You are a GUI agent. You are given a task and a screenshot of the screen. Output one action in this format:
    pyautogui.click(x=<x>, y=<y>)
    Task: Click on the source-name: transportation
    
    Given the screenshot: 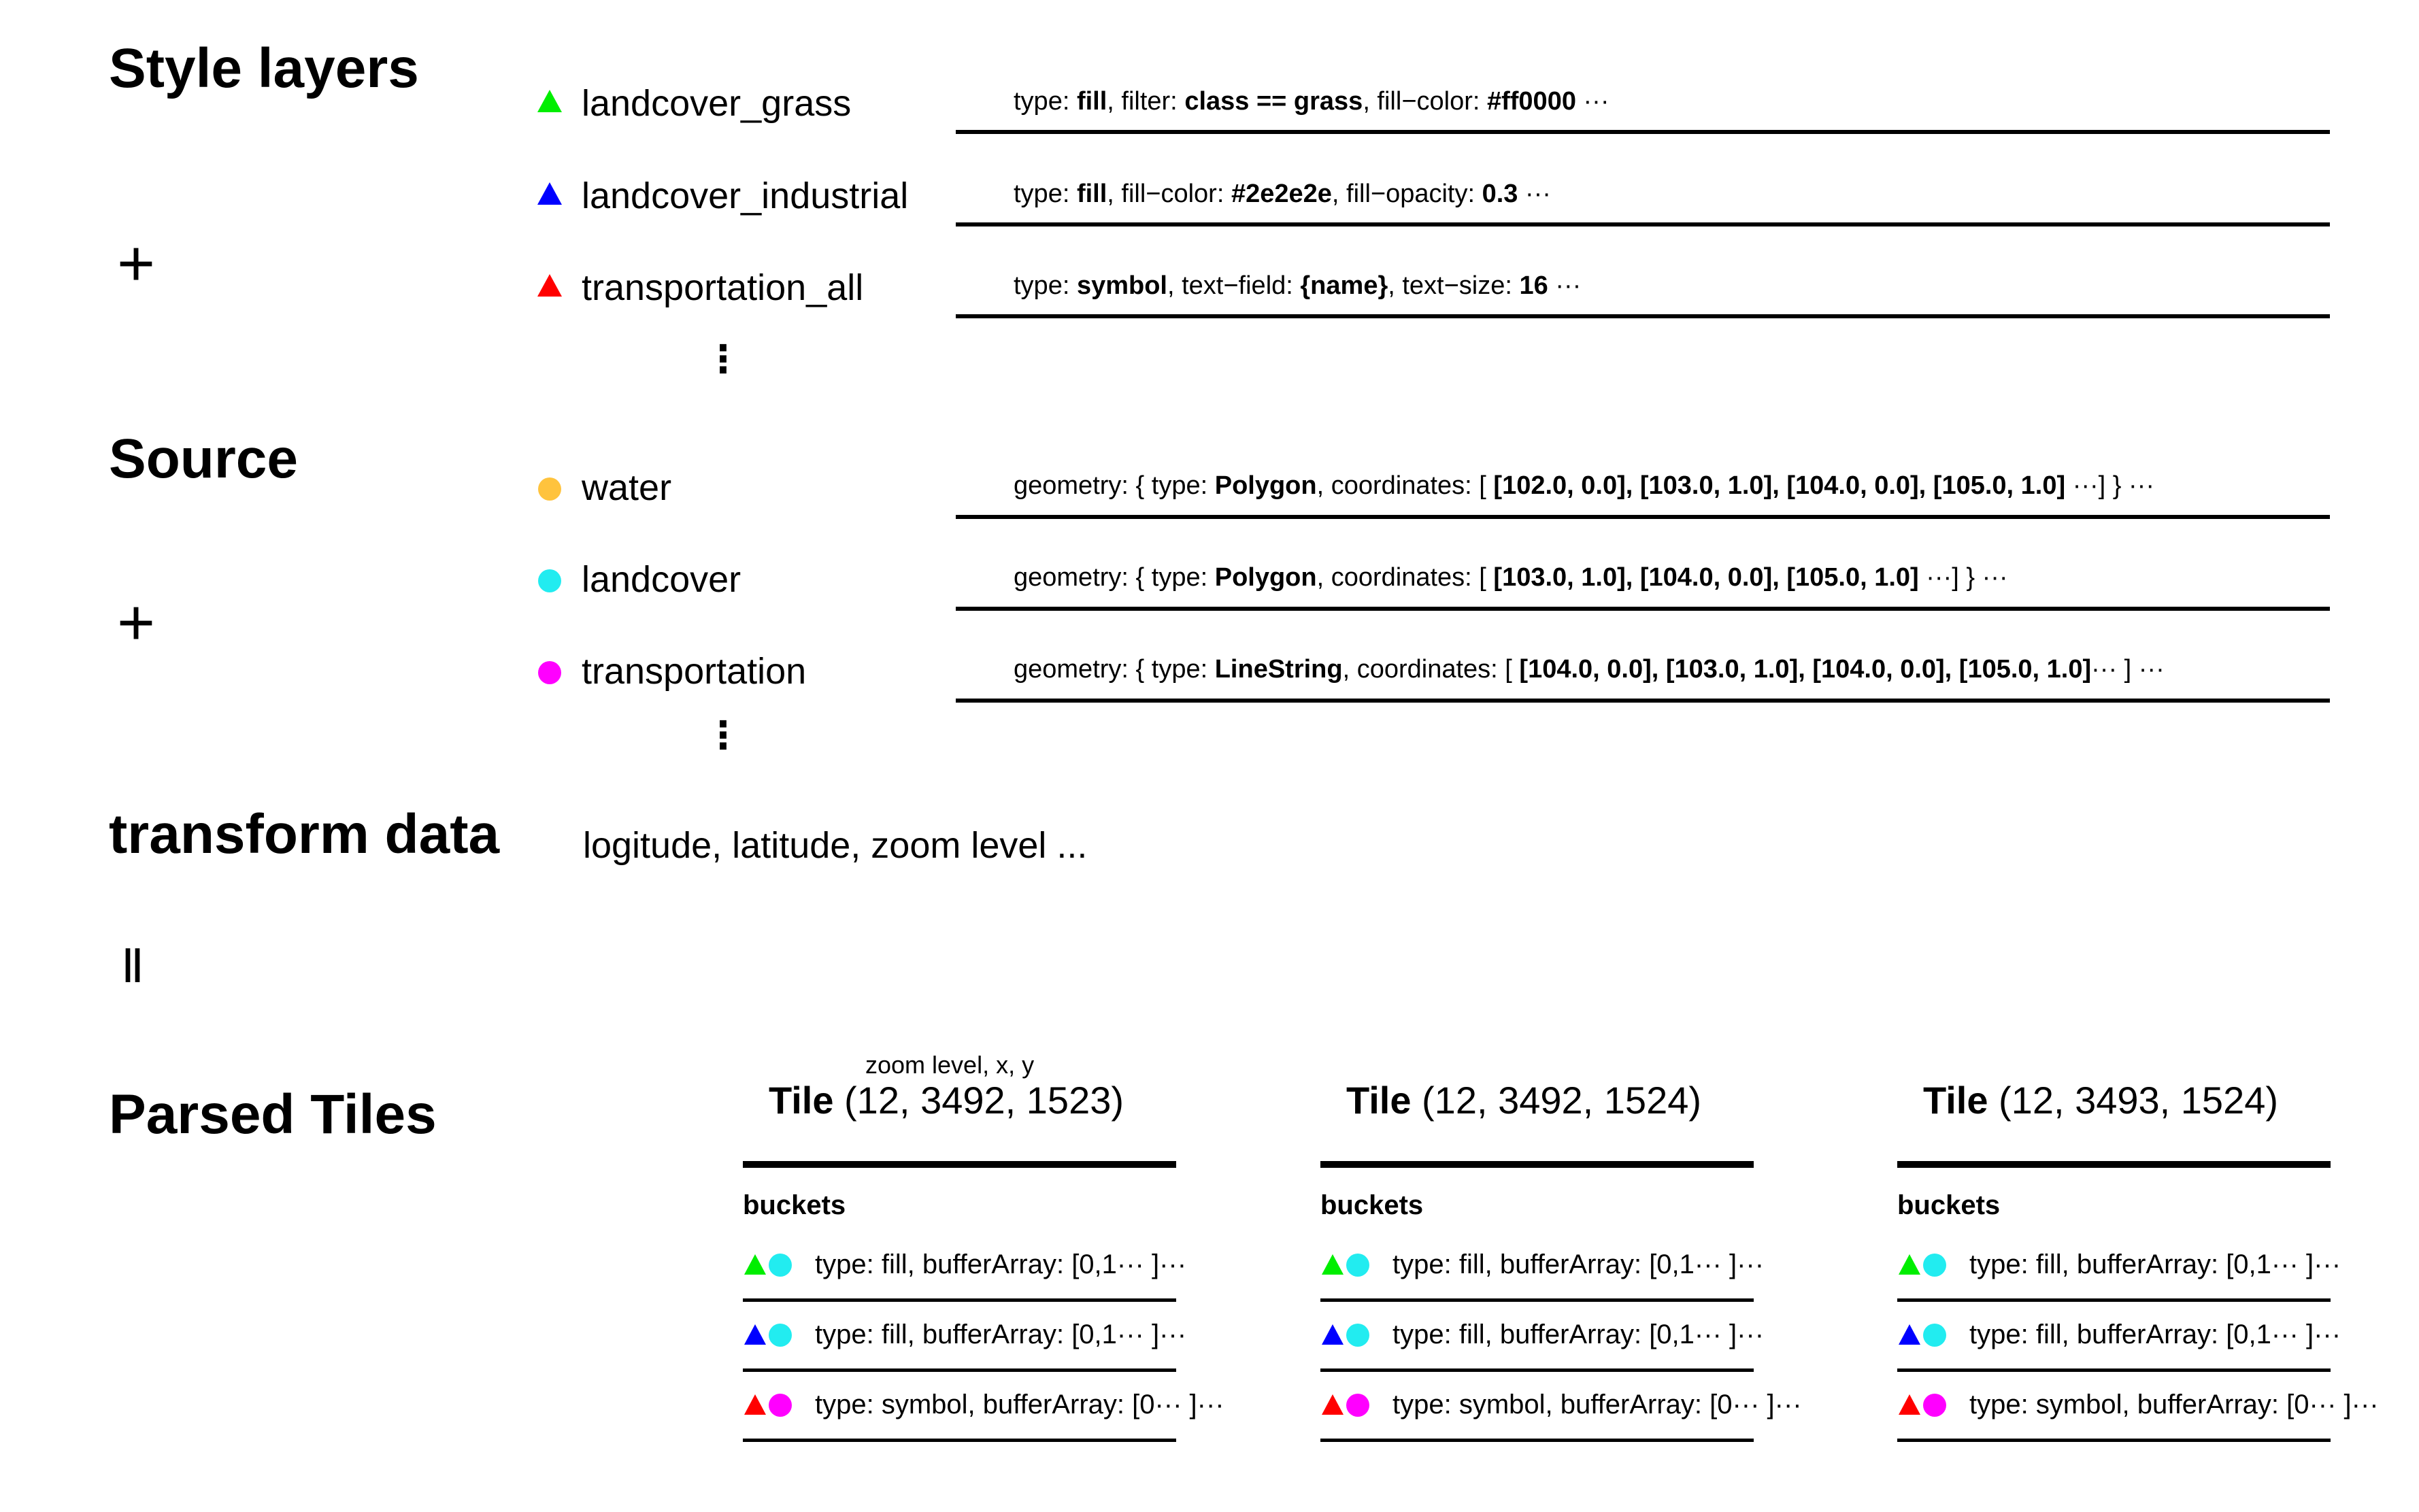 What is the action you would take?
    pyautogui.click(x=694, y=672)
    